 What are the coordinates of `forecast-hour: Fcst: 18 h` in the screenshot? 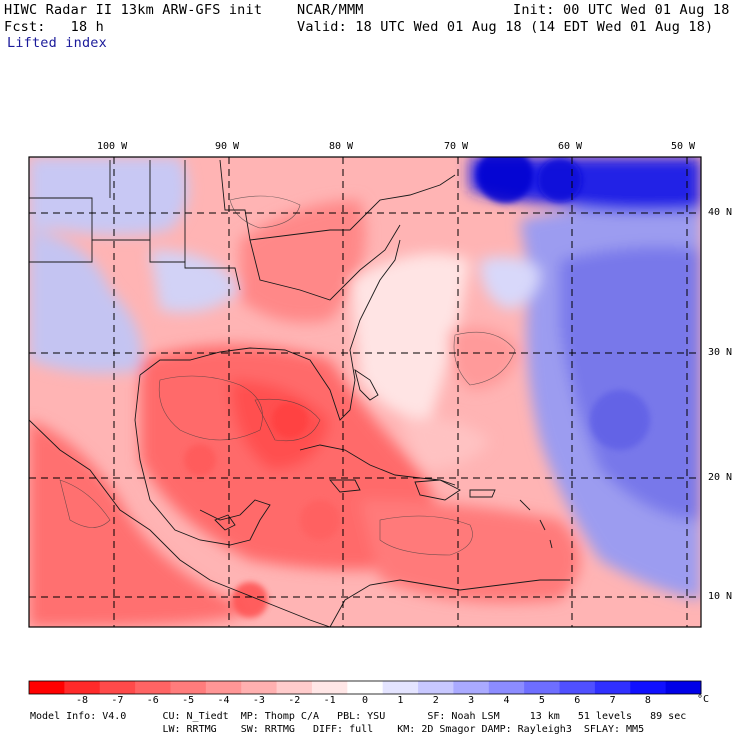 It's located at (54, 27).